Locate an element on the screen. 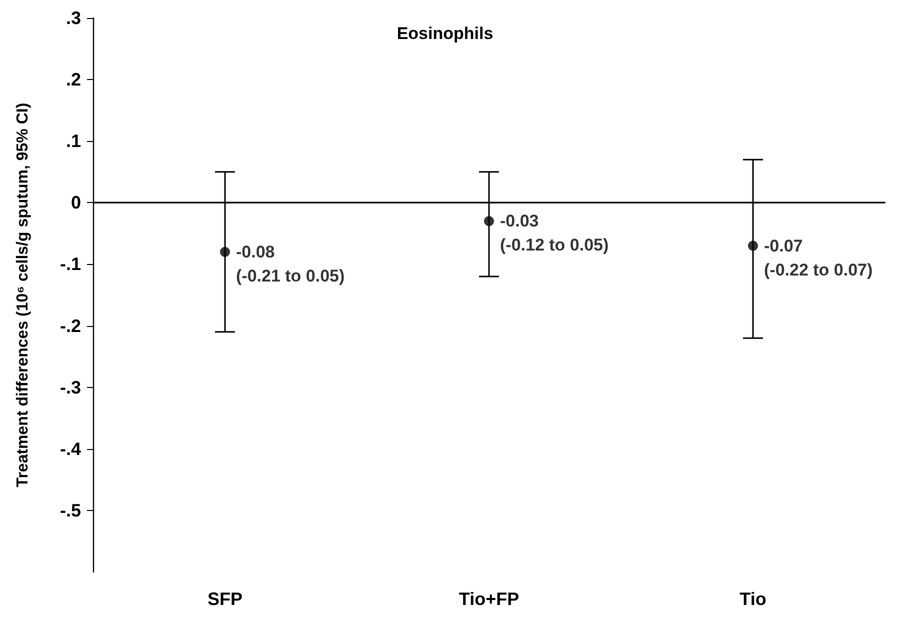 This screenshot has height=623, width=899. y-tick-label: -.4 is located at coordinates (70, 448).